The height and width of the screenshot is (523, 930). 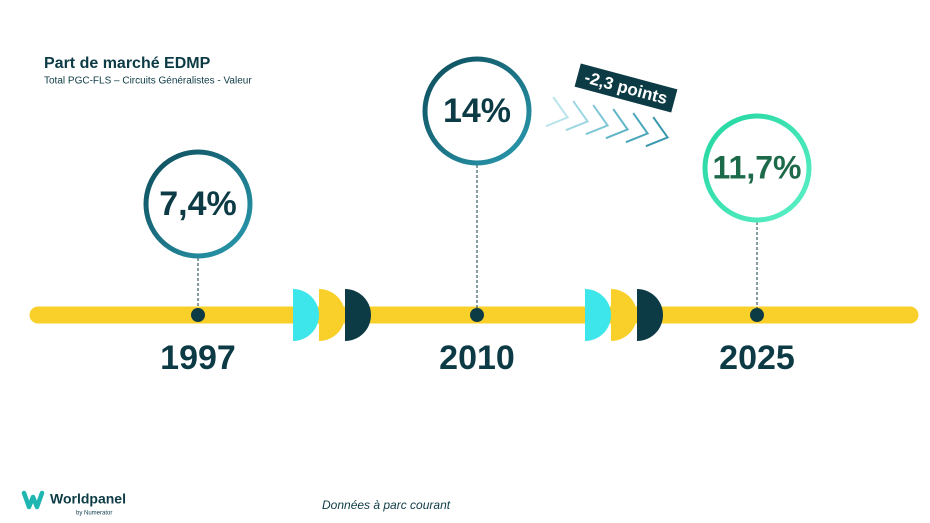 I want to click on annotation-box: -2,3 points, so click(x=626, y=88).